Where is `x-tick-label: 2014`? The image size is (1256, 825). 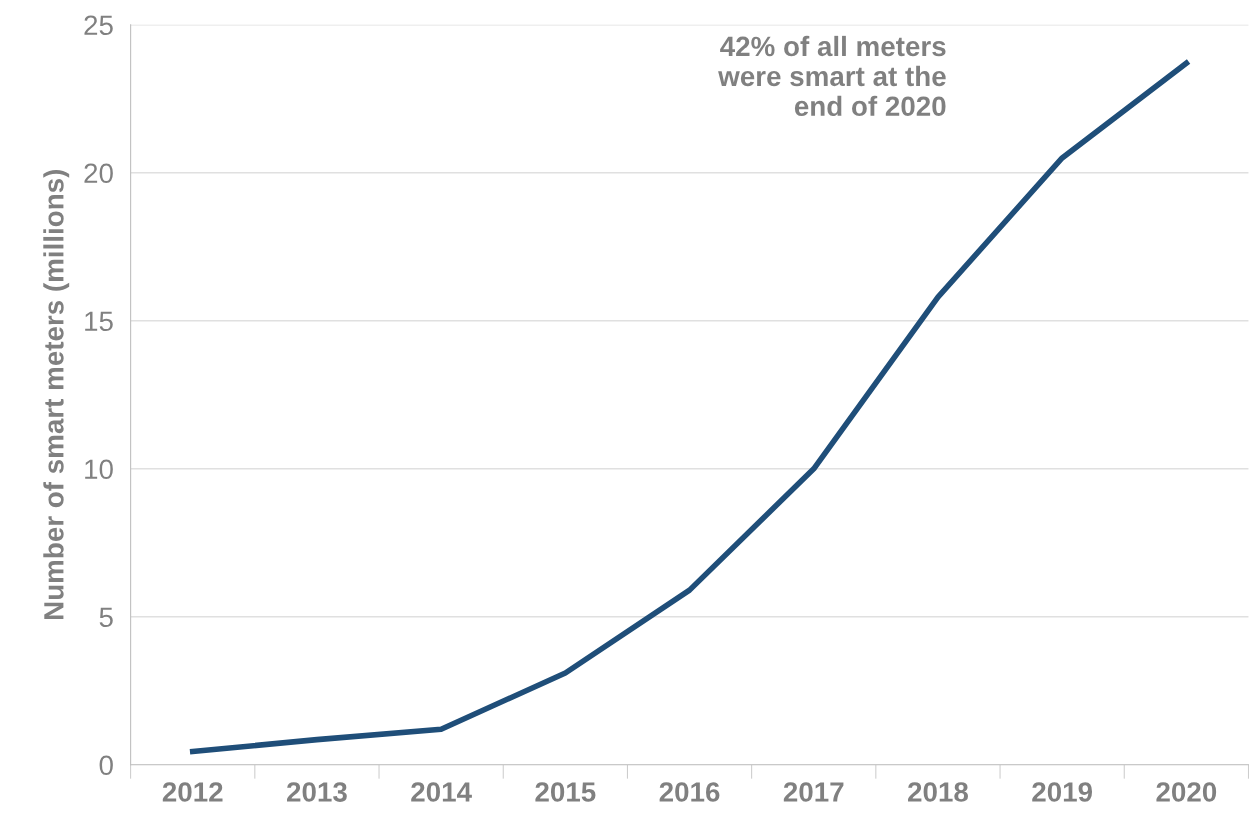 x-tick-label: 2014 is located at coordinates (441, 792).